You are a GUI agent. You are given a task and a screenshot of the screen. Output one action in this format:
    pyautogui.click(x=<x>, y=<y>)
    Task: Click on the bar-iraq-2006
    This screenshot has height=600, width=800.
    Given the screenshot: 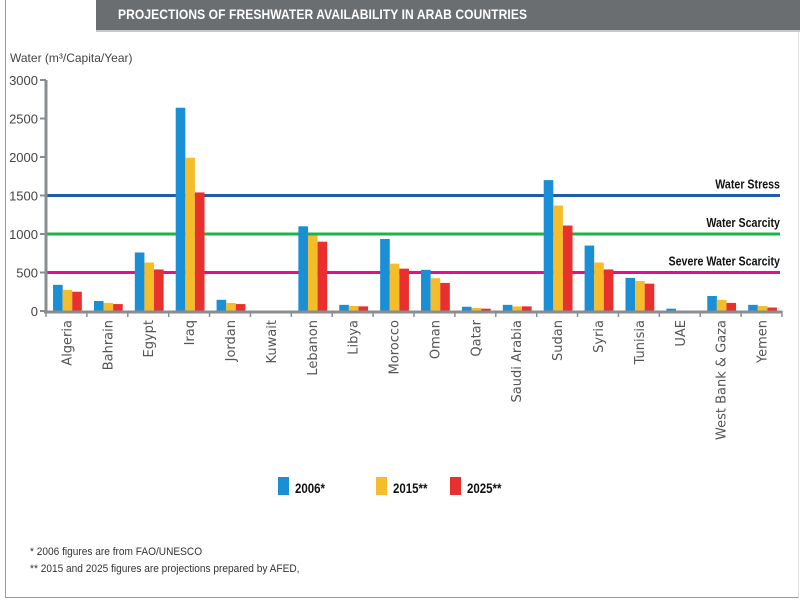 What is the action you would take?
    pyautogui.click(x=180, y=209)
    